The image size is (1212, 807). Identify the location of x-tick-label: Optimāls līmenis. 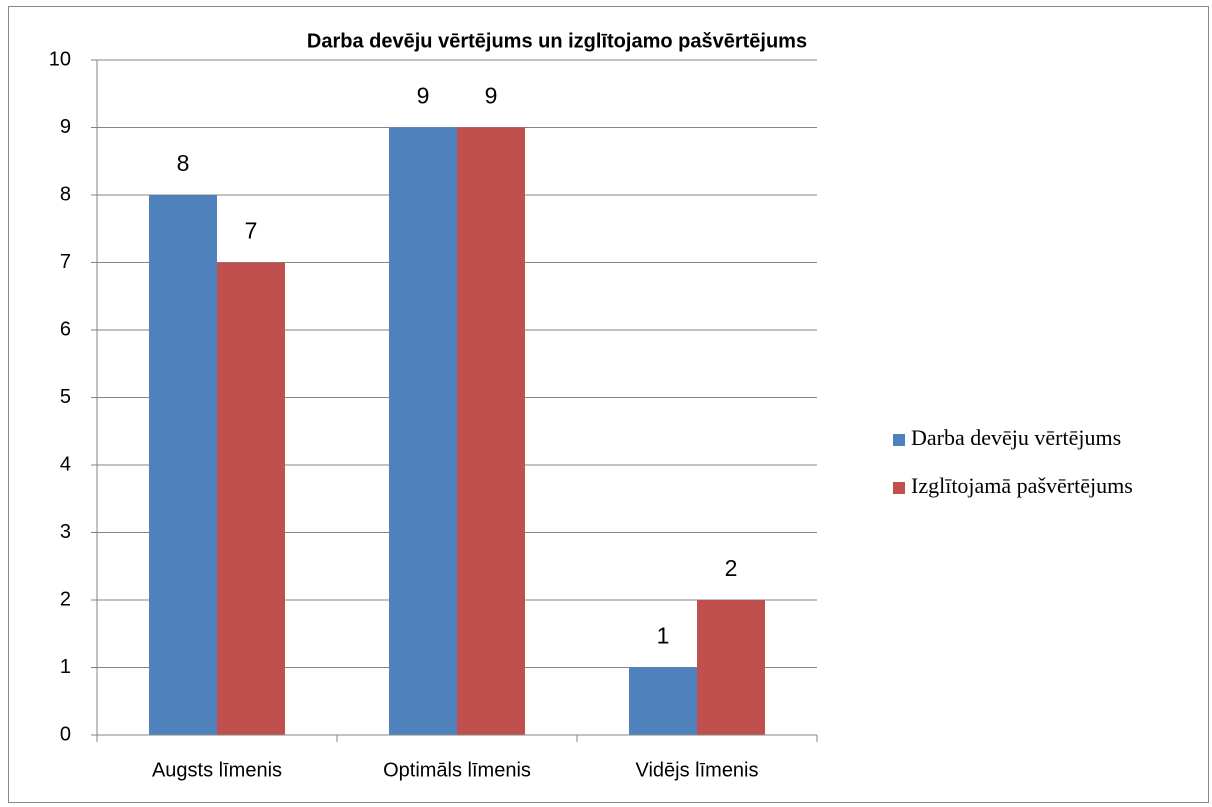
(457, 770).